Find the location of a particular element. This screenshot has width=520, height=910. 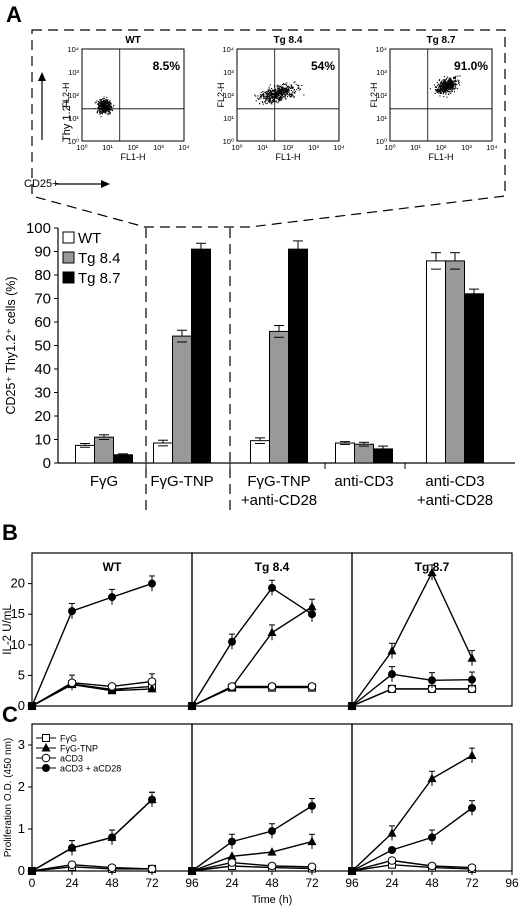

line-y-tick-label: 3 is located at coordinates (21, 744).